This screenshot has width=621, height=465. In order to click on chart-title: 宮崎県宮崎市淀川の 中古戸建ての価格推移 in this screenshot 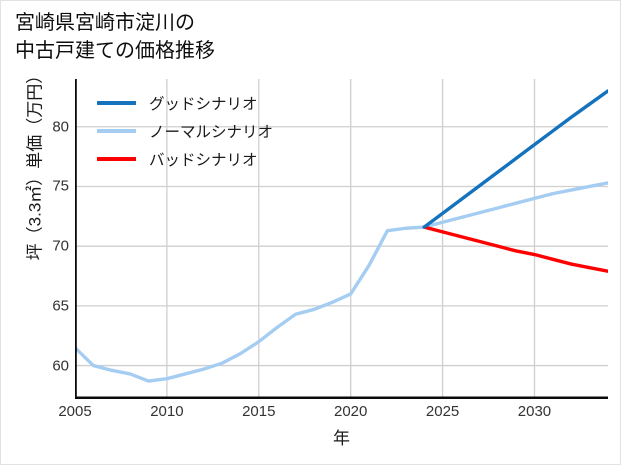, I will do `click(115, 37)`.